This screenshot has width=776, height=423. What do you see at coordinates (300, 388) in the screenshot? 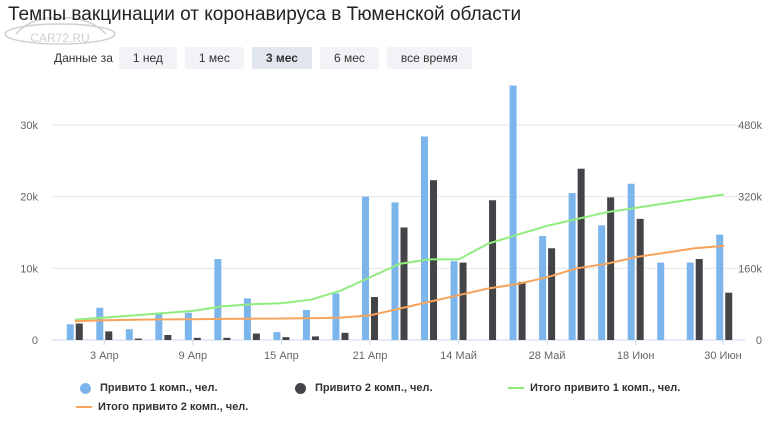
I see `legend-dose2-marker` at bounding box center [300, 388].